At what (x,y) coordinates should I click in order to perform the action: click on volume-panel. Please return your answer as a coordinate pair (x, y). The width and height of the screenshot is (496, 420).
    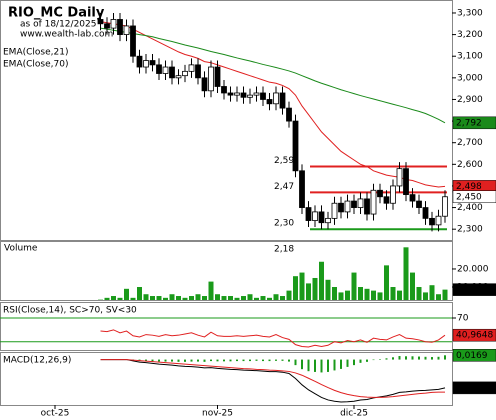
    Looking at the image, I should click on (226, 271).